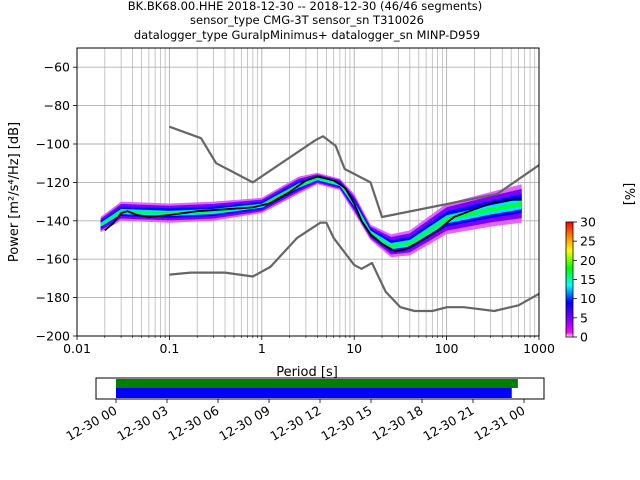  What do you see at coordinates (539, 348) in the screenshot?
I see `x-tick-label: 1000` at bounding box center [539, 348].